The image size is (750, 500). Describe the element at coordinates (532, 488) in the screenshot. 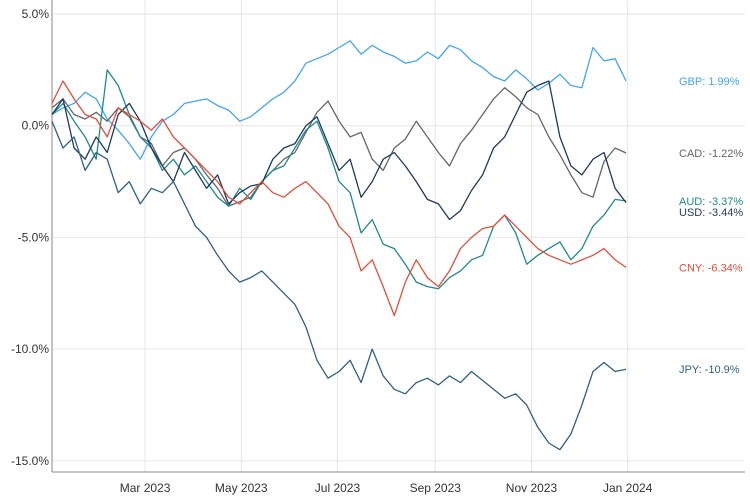

I see `x-tick-label: Nov 2023` at that location.